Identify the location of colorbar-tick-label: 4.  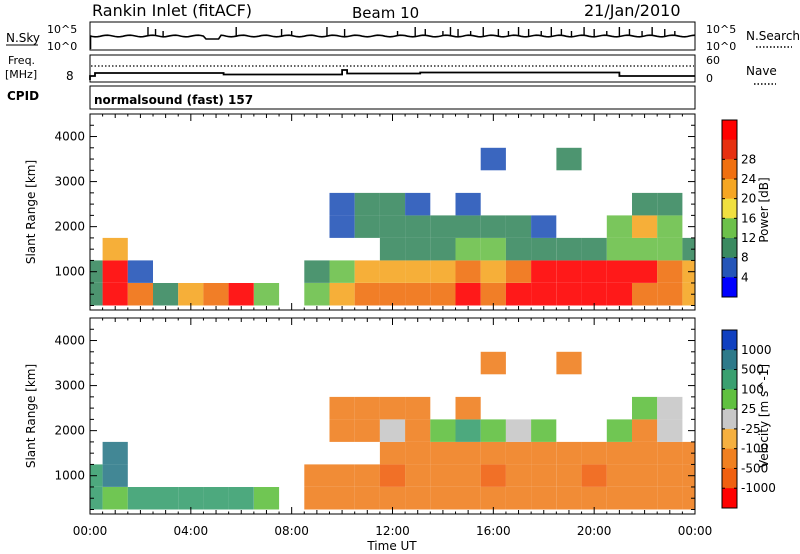
(745, 277).